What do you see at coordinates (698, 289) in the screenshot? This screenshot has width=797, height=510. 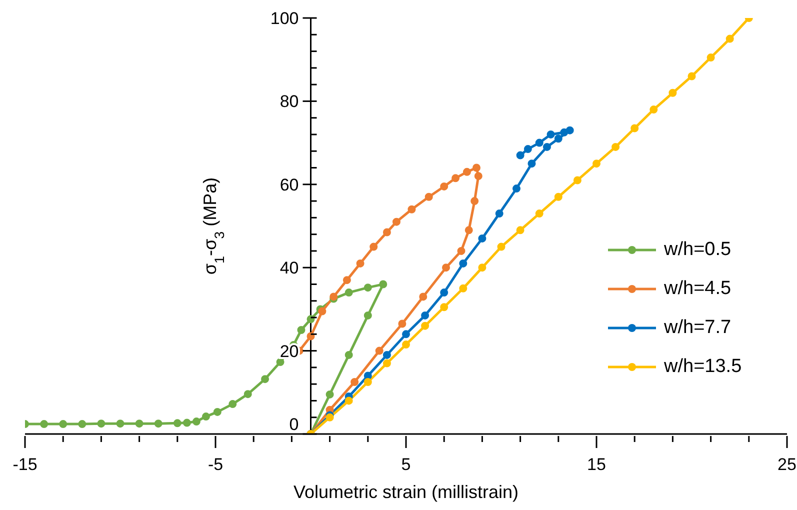 I see `legend-label: w/h=4.5` at bounding box center [698, 289].